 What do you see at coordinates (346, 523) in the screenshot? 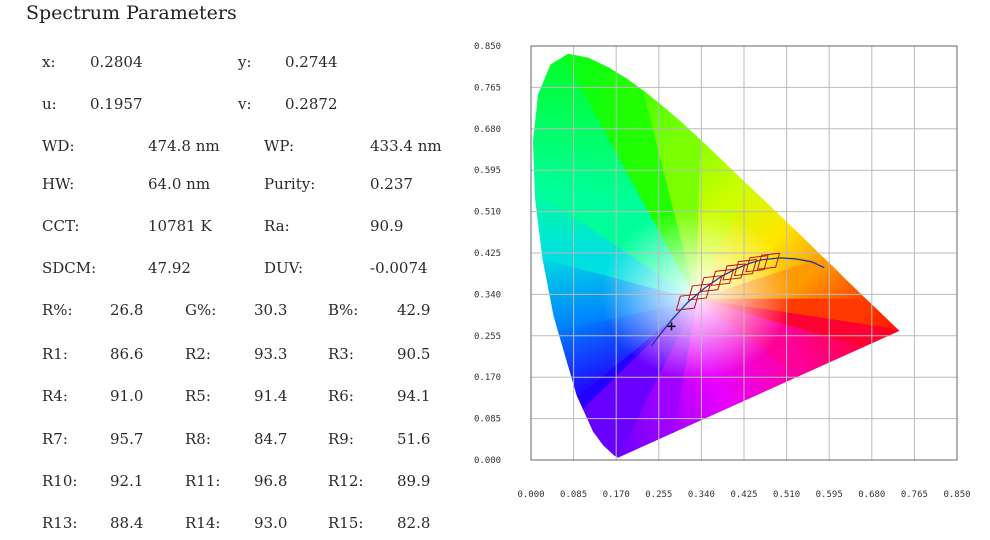
I see `cell-label: R15:` at bounding box center [346, 523].